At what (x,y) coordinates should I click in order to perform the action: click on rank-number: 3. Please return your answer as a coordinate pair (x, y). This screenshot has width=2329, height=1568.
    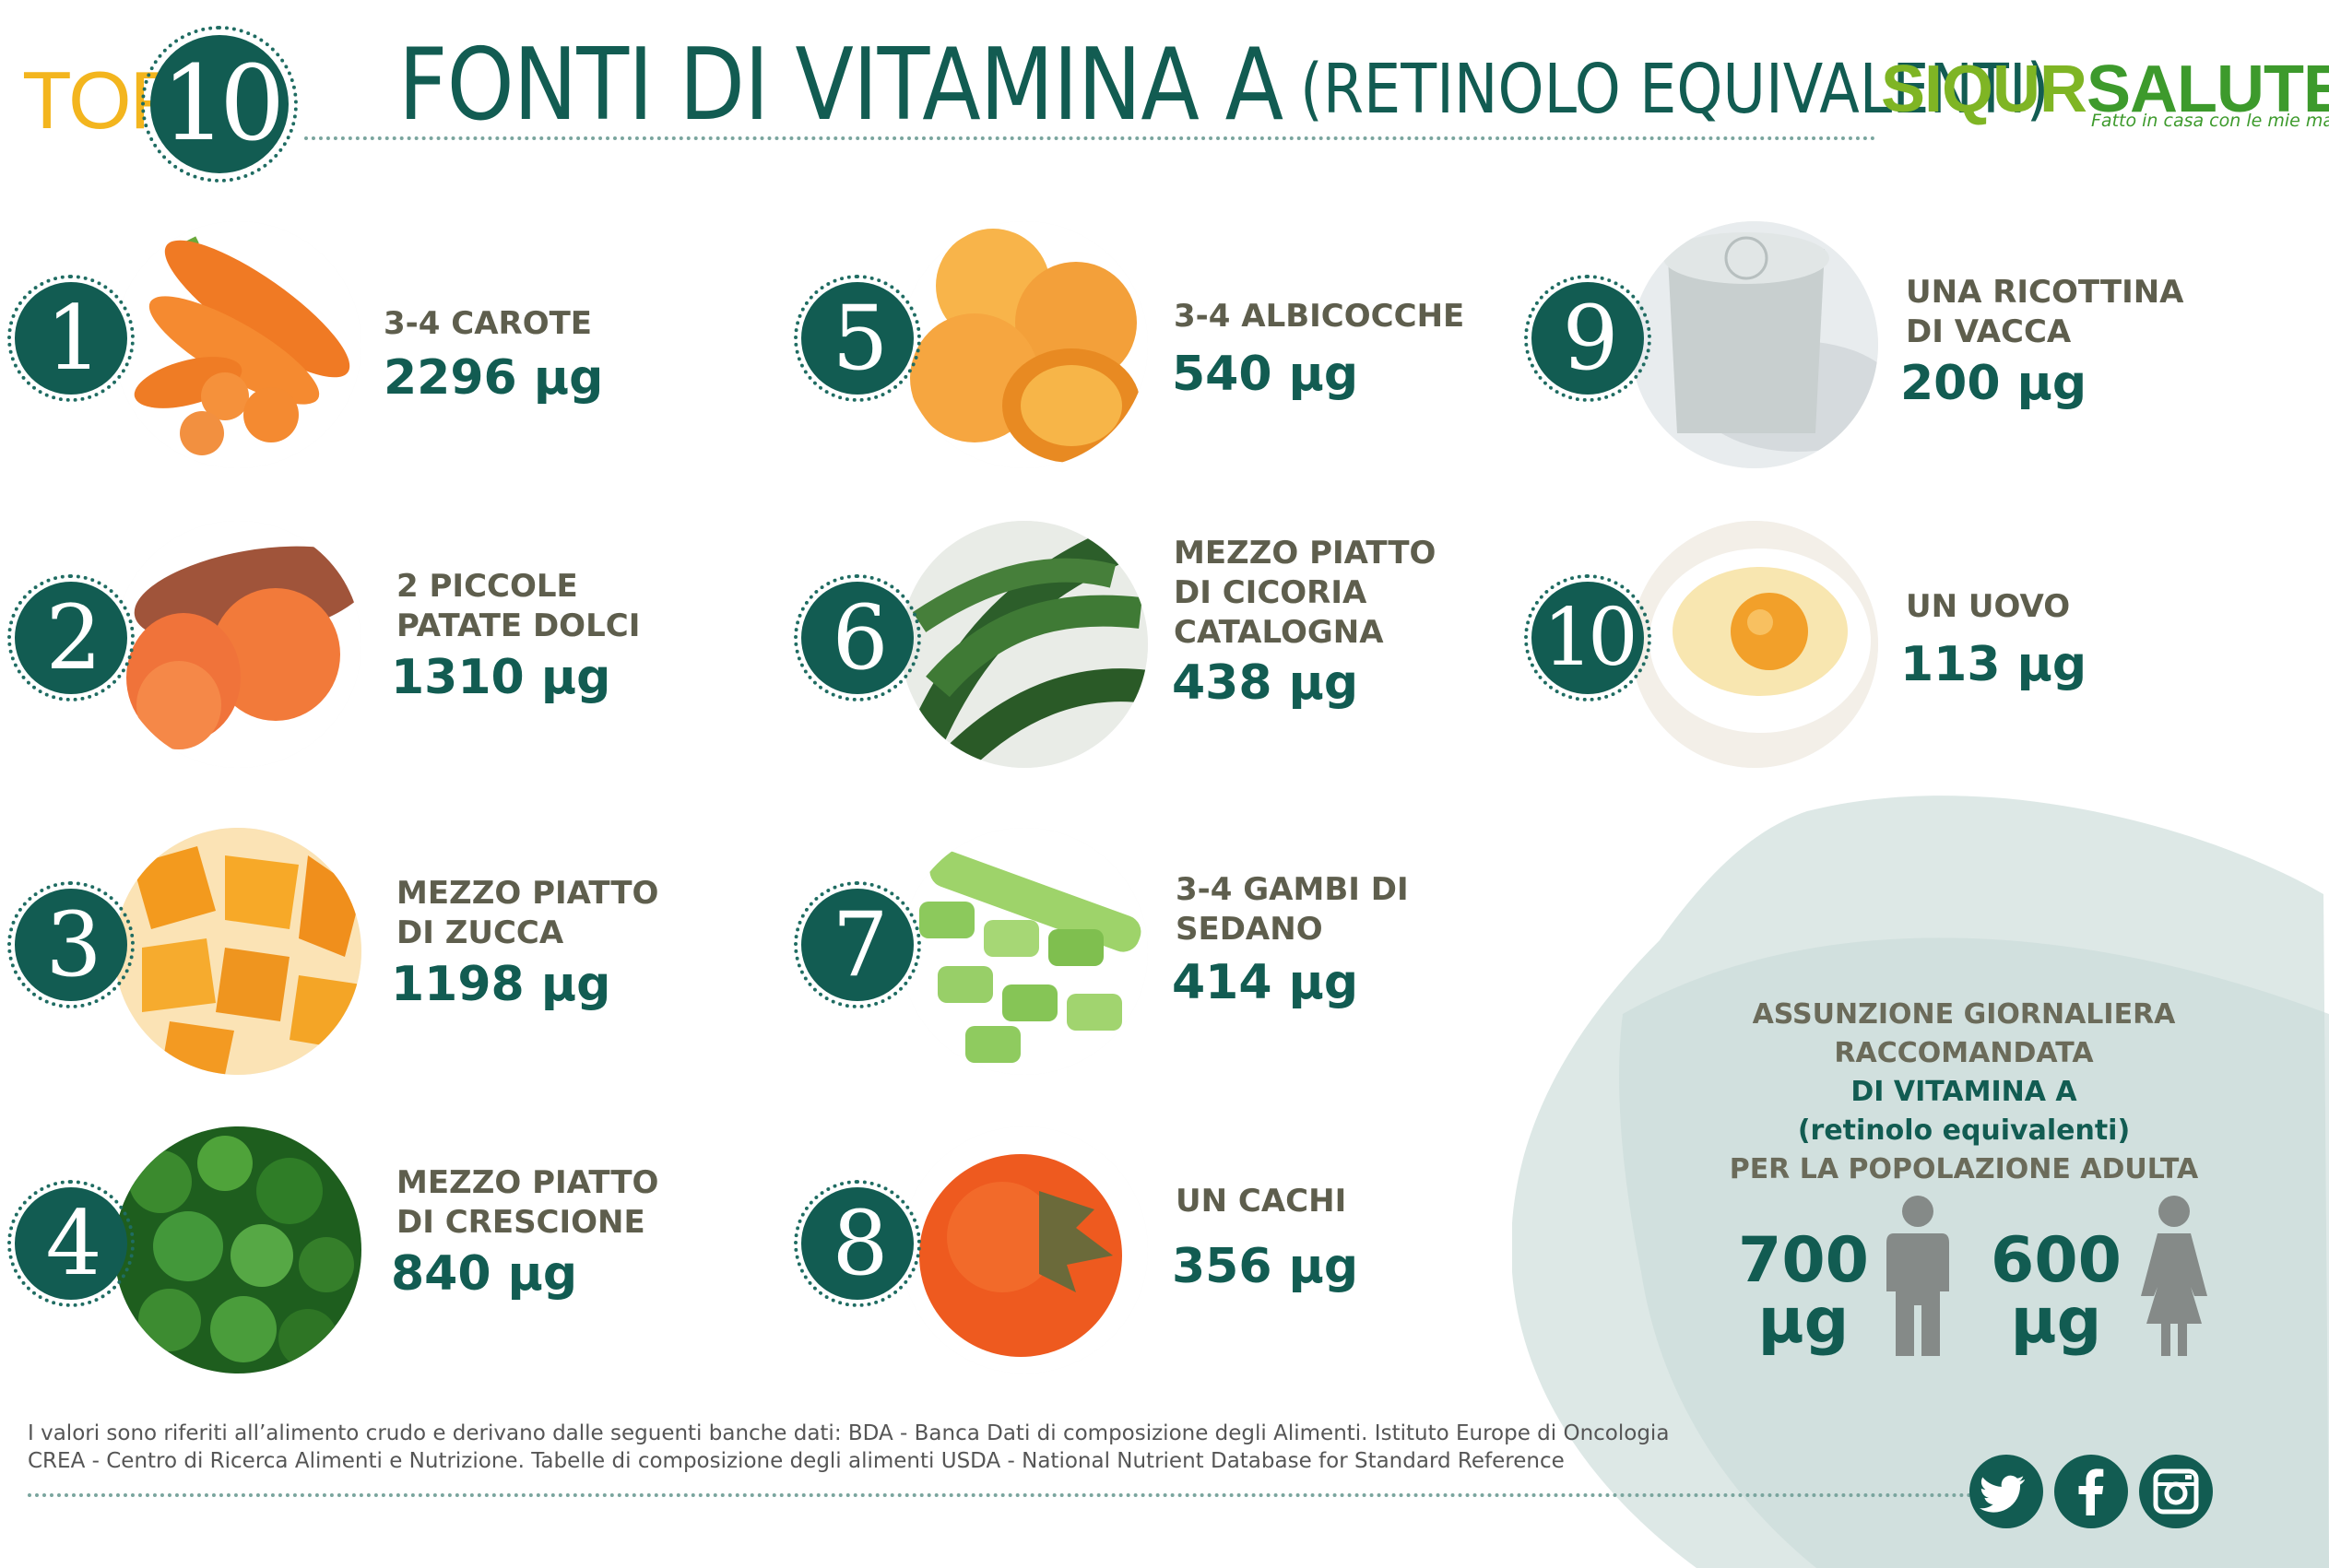
    Looking at the image, I should click on (71, 945).